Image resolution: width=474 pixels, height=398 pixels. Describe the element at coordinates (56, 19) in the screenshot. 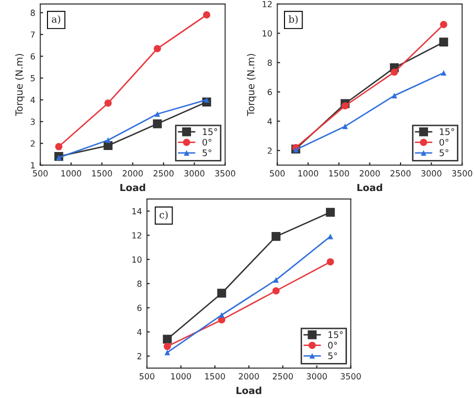

I see `annotation: a)` at that location.